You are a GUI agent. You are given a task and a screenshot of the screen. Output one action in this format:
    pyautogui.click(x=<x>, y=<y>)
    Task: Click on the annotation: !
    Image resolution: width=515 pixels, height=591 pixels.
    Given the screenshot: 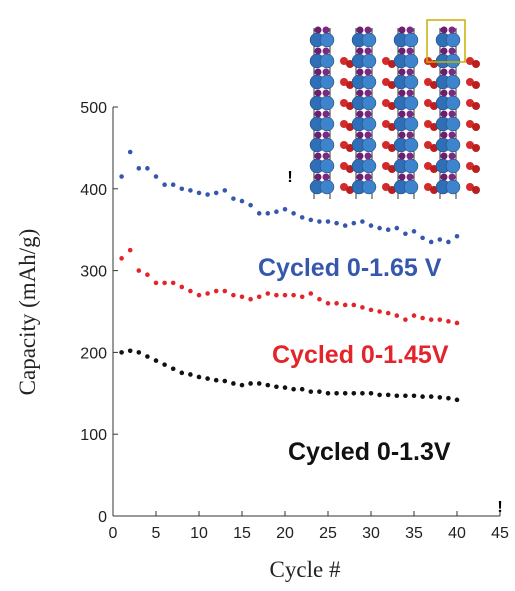 What is the action you would take?
    pyautogui.click(x=289, y=177)
    